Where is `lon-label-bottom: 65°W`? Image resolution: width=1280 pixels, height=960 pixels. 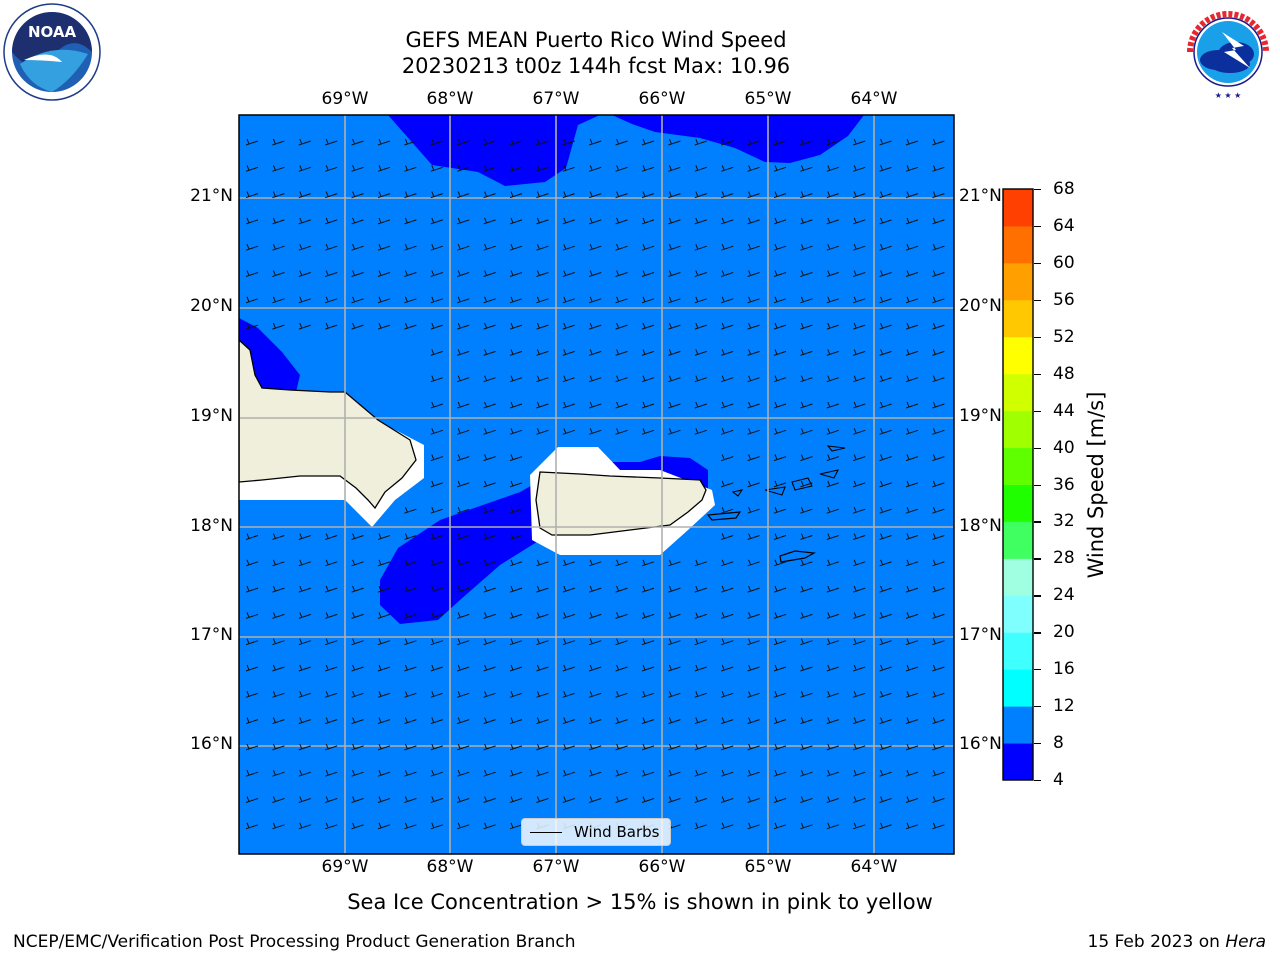
lon-label-bottom: 65°W is located at coordinates (768, 867).